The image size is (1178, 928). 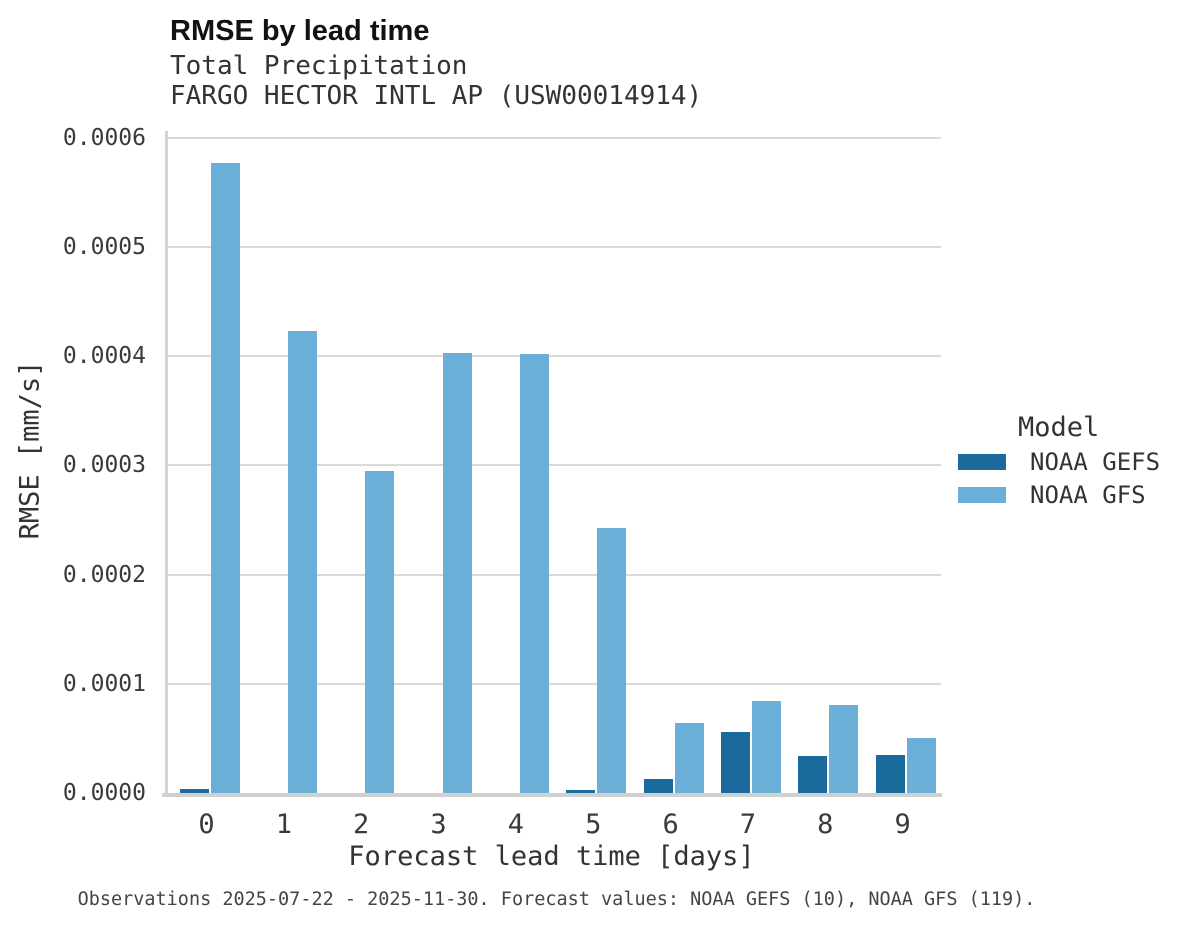 I want to click on gridline-0.0002, so click(x=554, y=574).